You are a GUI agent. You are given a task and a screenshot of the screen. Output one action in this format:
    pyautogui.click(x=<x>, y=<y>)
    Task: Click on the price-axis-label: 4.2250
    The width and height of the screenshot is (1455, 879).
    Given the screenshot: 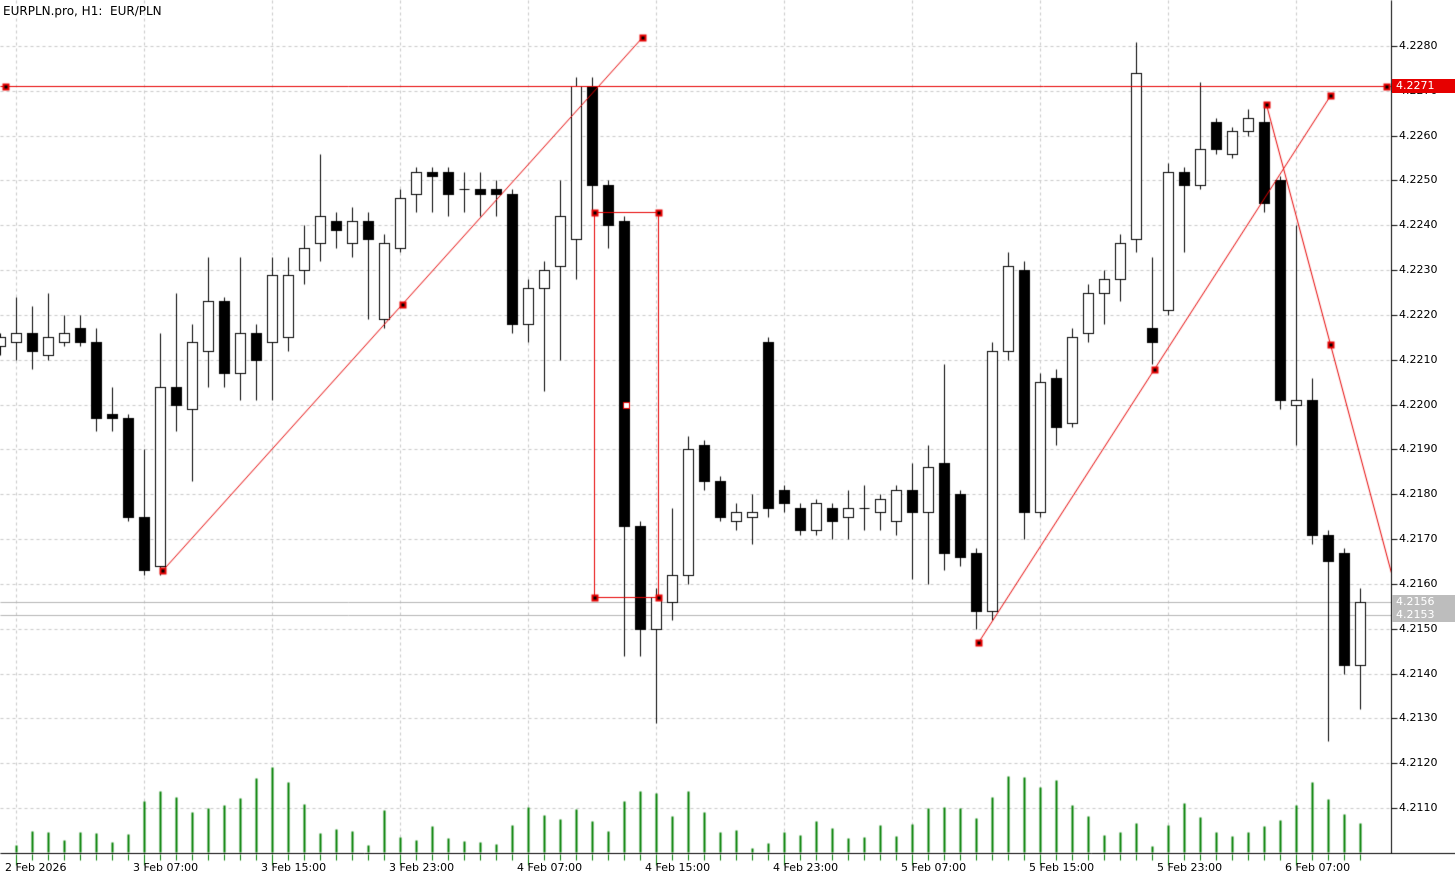 What is the action you would take?
    pyautogui.click(x=1418, y=179)
    